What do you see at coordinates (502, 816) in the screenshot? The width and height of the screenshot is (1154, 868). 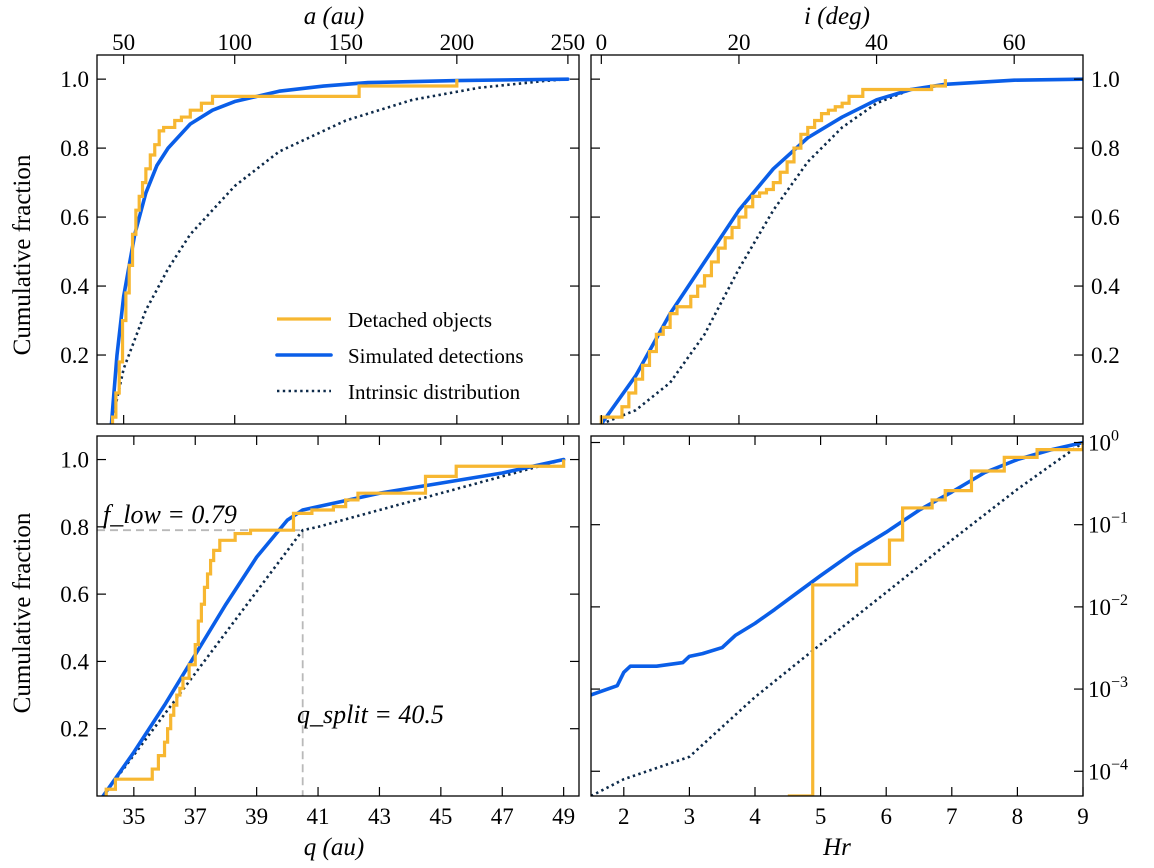 I see `x-tick-label-bottom-left: 47` at bounding box center [502, 816].